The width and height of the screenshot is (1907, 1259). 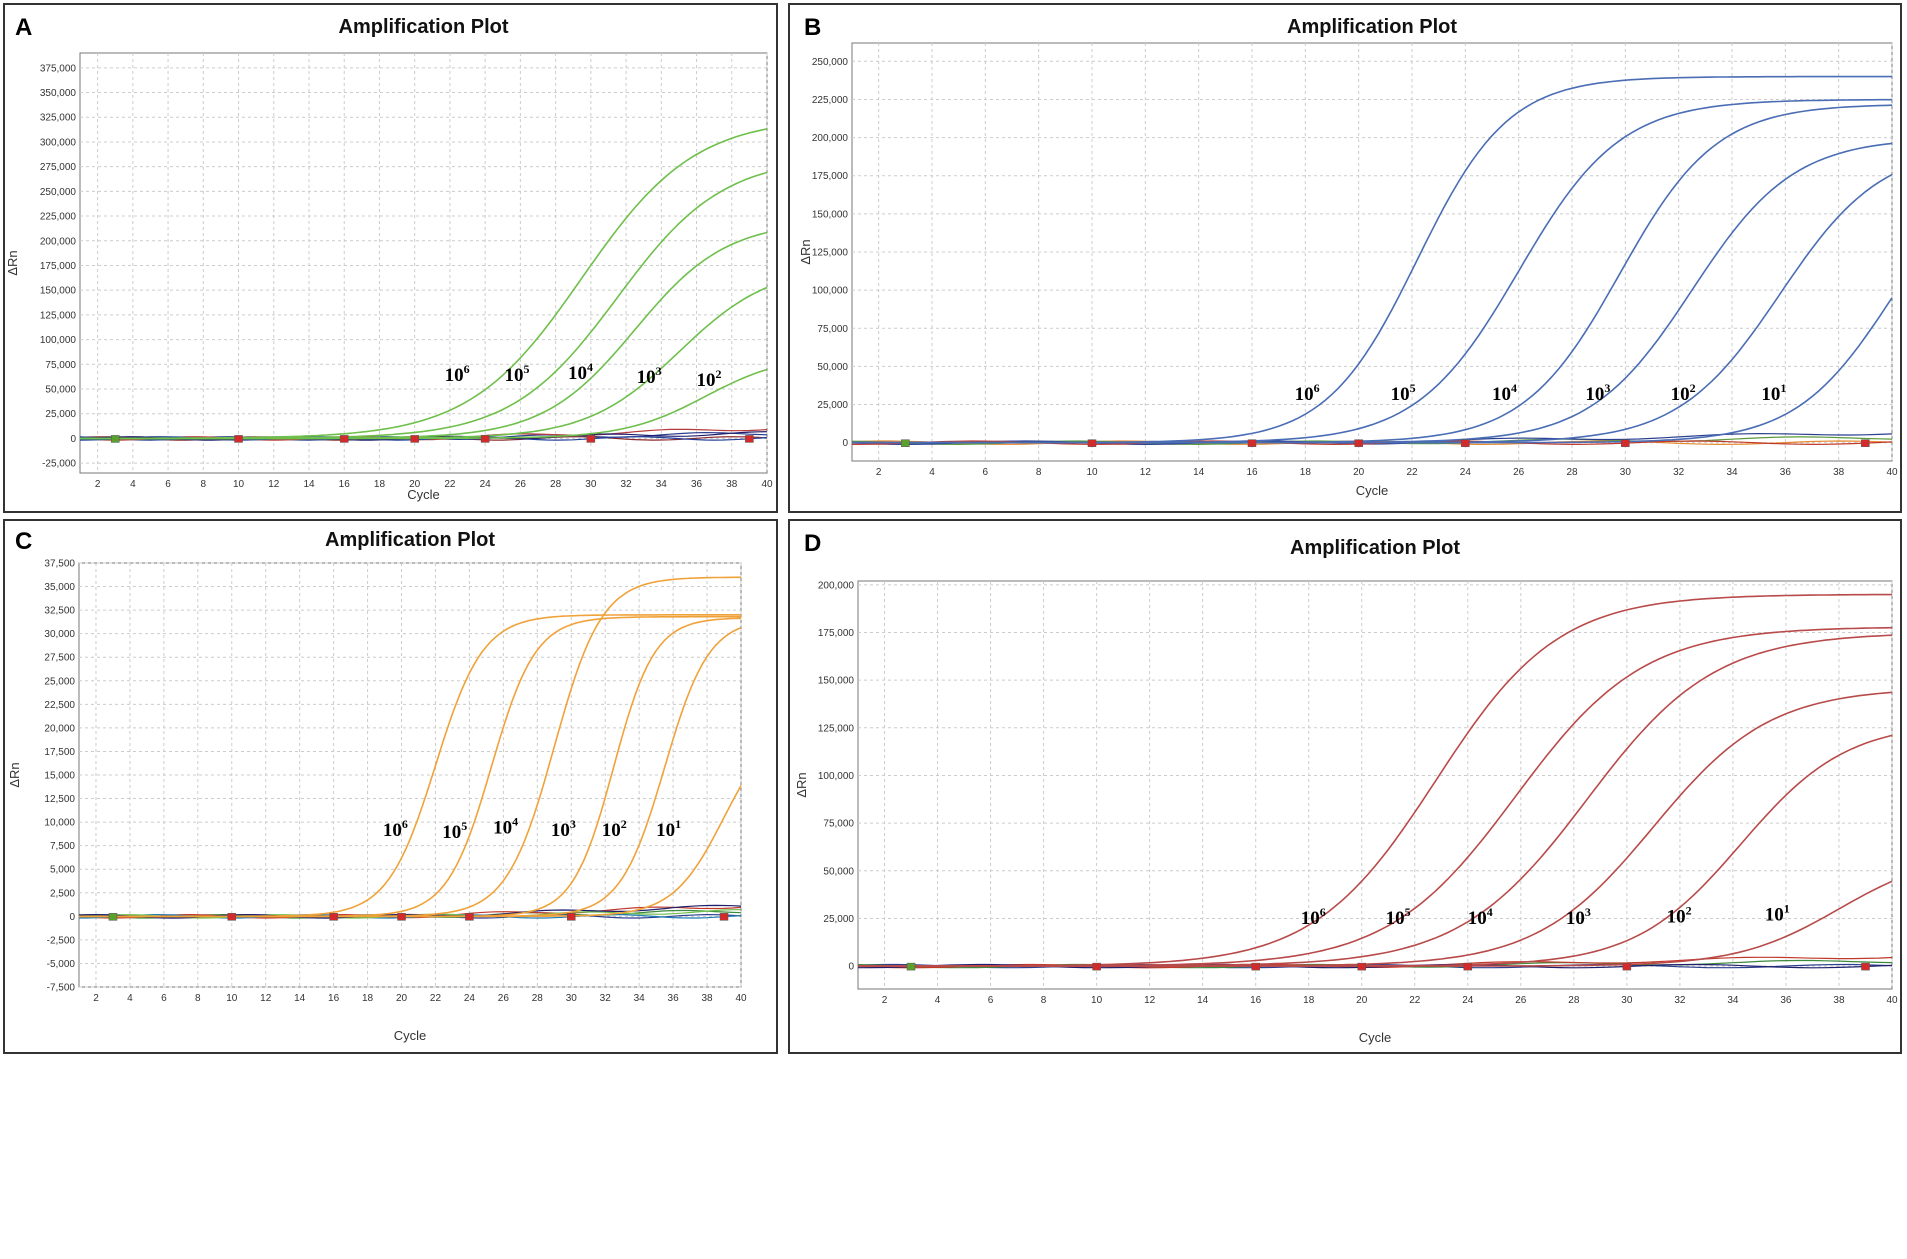 I want to click on y-tick-label: 10,000, so click(x=59, y=823).